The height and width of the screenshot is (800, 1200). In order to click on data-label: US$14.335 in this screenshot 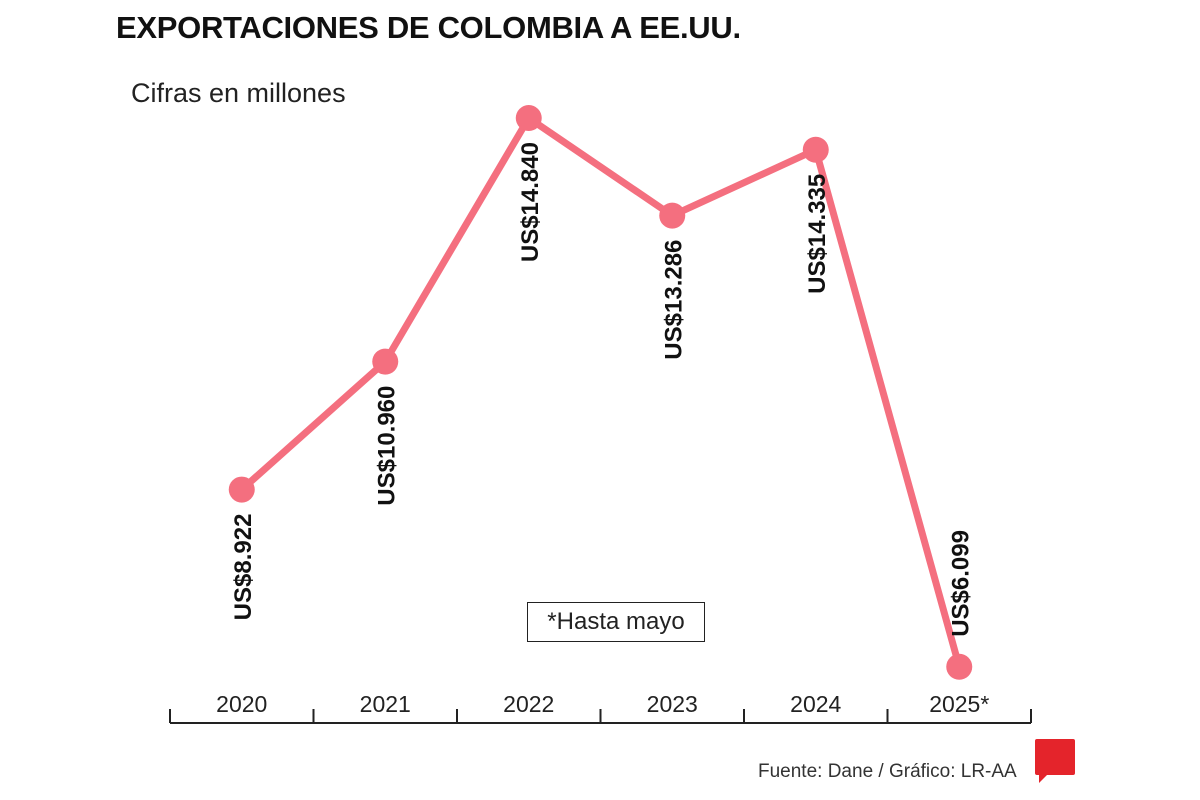, I will do `click(817, 234)`.